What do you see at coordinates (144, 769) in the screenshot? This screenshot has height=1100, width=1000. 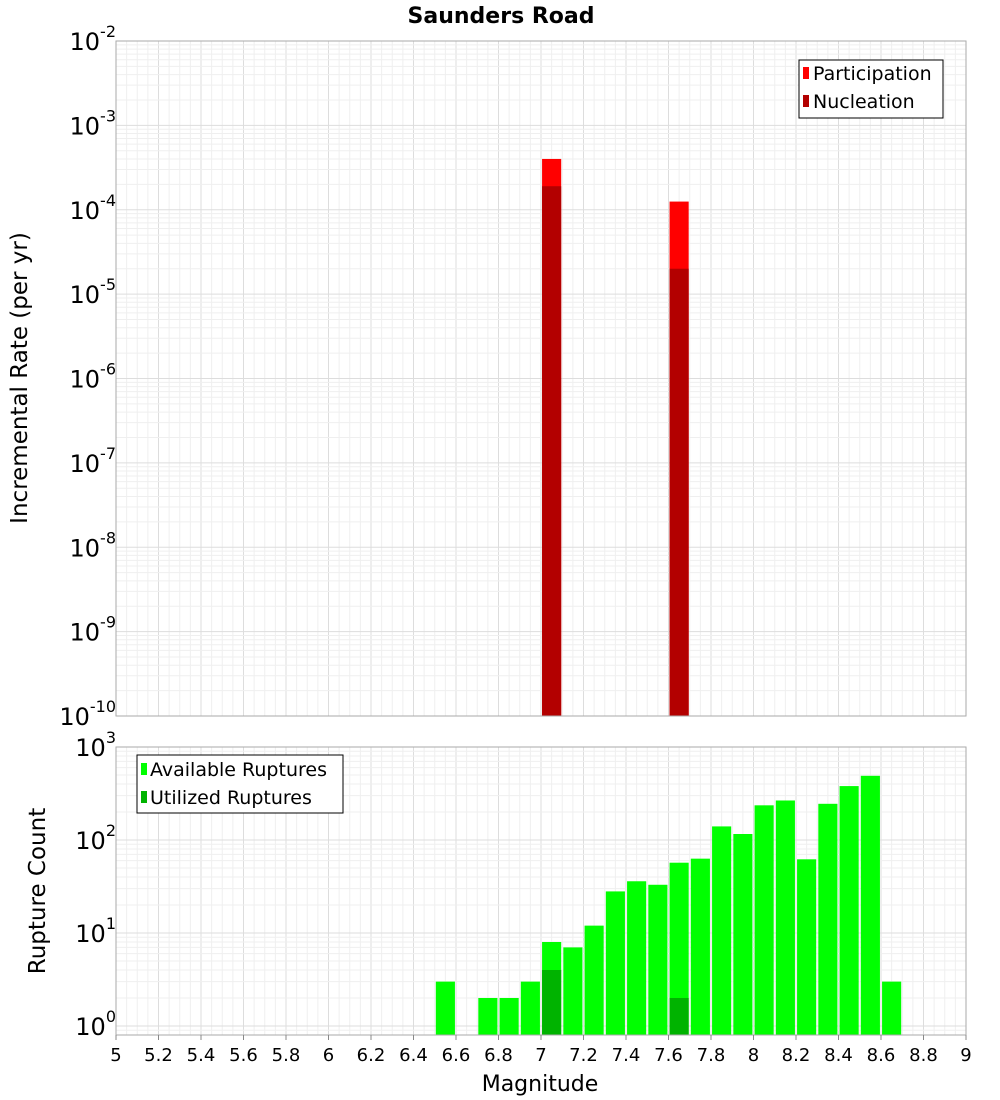 I see `legend-available-swatch` at bounding box center [144, 769].